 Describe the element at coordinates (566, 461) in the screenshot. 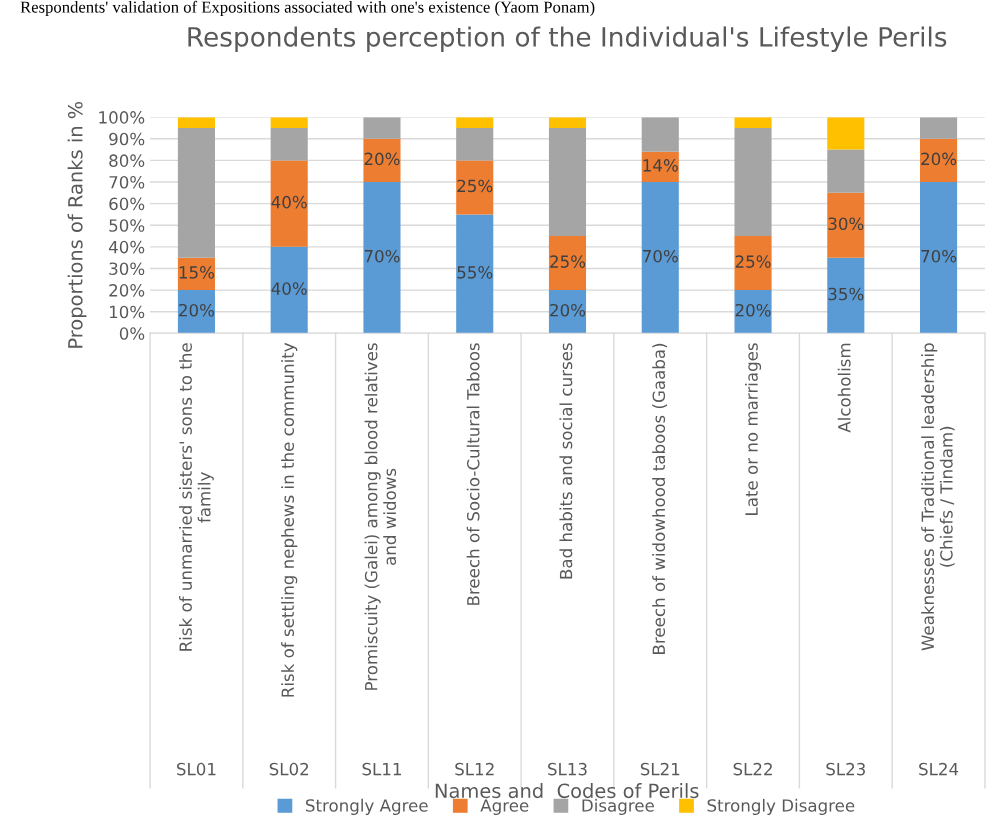

I see `x-tick-label: Bad habits and social curses` at that location.